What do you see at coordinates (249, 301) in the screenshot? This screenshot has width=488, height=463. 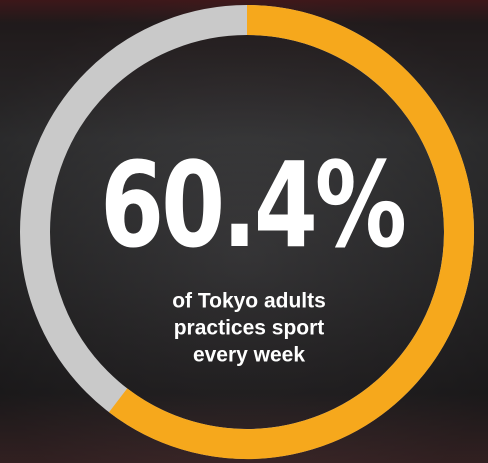 I see `caption-line: of Tokyo adults` at bounding box center [249, 301].